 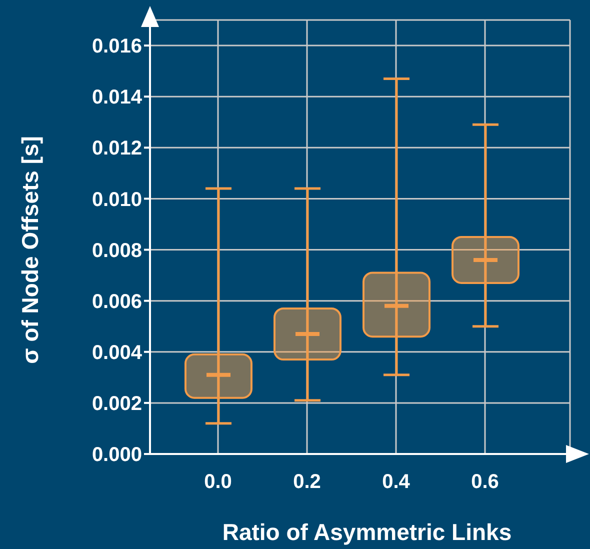 What do you see at coordinates (117, 404) in the screenshot?
I see `y-tick-label: 0.002` at bounding box center [117, 404].